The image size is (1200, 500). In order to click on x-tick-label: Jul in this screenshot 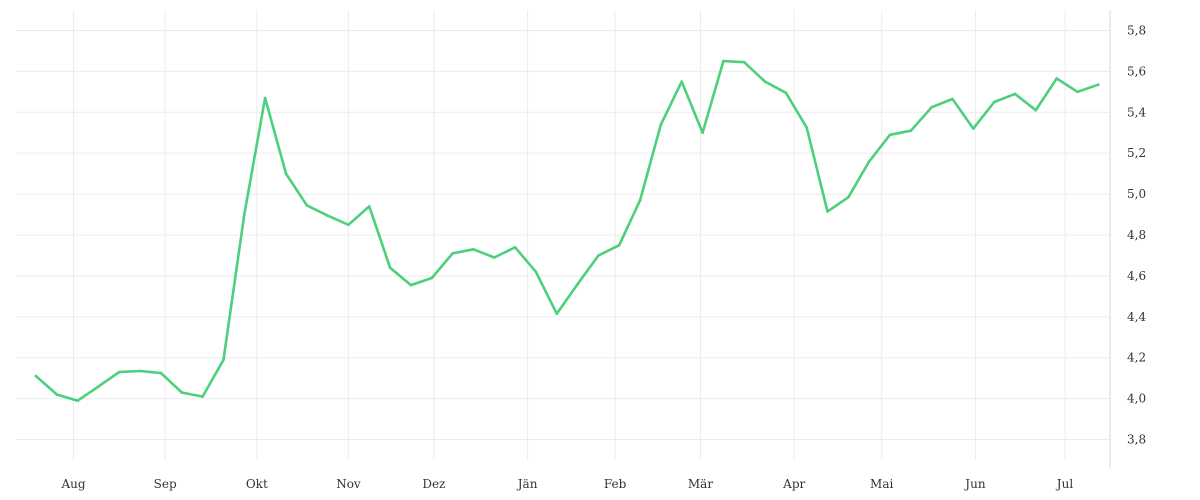, I will do `click(1064, 484)`.